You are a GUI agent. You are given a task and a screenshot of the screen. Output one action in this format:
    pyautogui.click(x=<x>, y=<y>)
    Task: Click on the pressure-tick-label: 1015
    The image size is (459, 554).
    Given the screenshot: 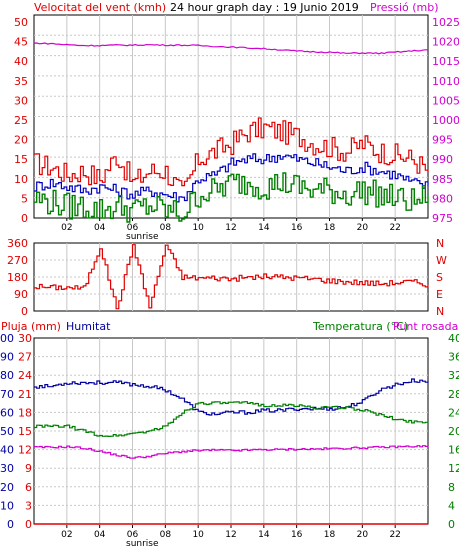 What is the action you would take?
    pyautogui.click(x=445, y=61)
    